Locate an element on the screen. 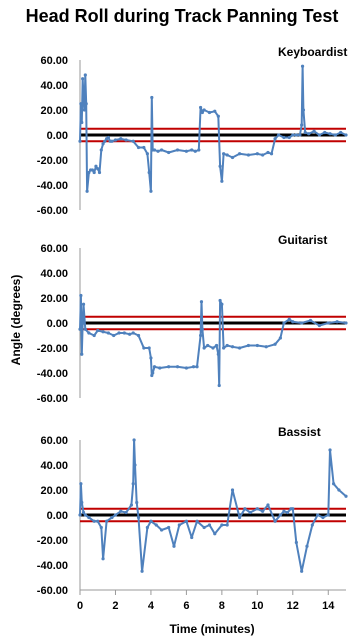 This screenshot has height=642, width=349. y-tick-label: 40.00 is located at coordinates (54, 274).